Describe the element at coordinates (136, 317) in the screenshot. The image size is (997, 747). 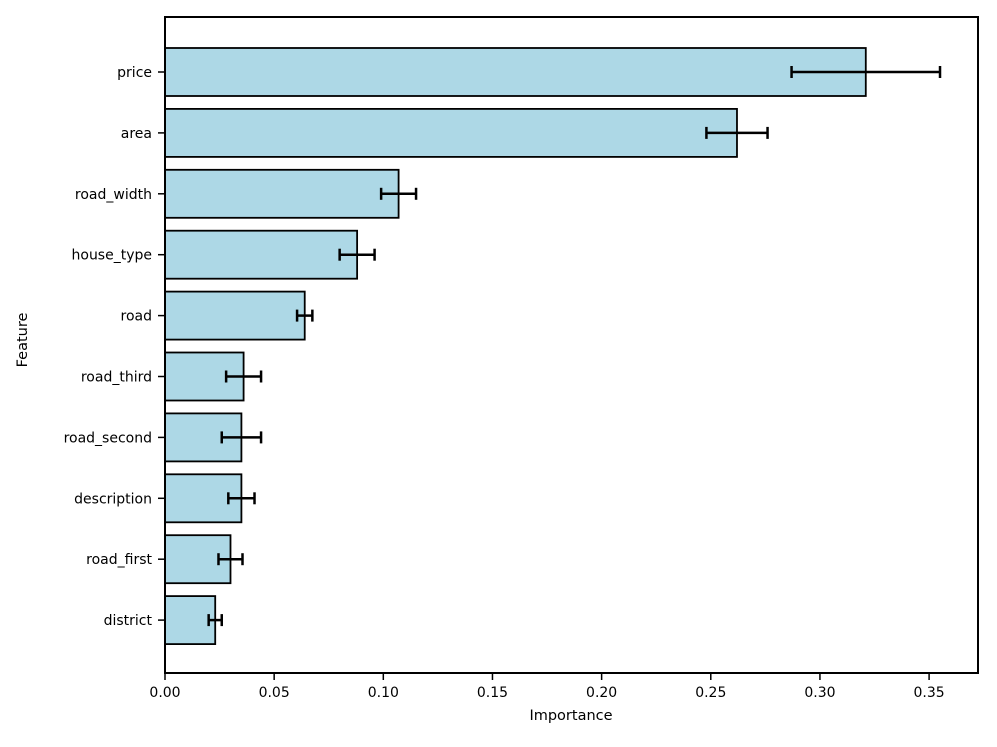
I see `y-tick-label-road: road` at that location.